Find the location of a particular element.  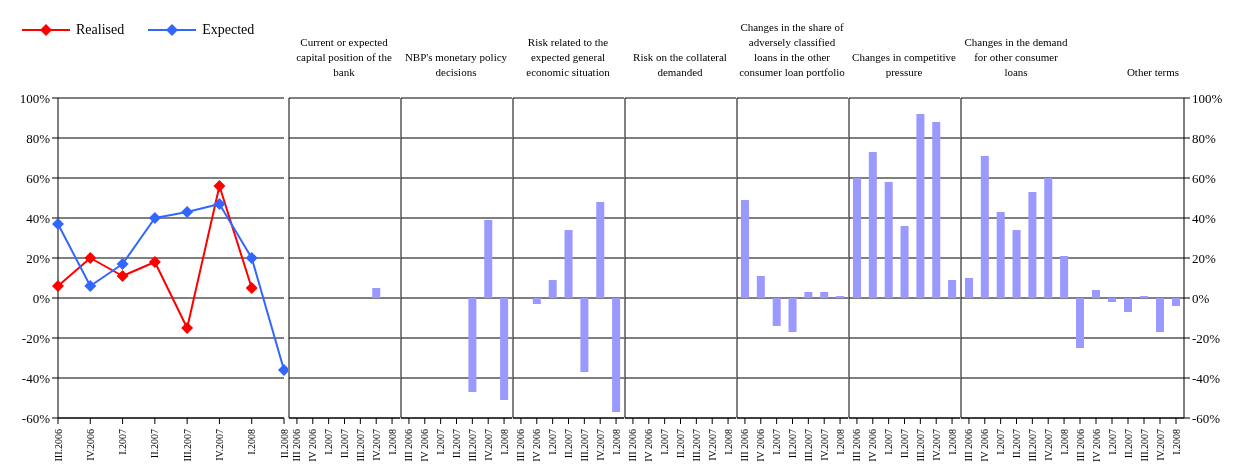

chart-title: NBP's monetary policy decisions is located at coordinates (456, 65).